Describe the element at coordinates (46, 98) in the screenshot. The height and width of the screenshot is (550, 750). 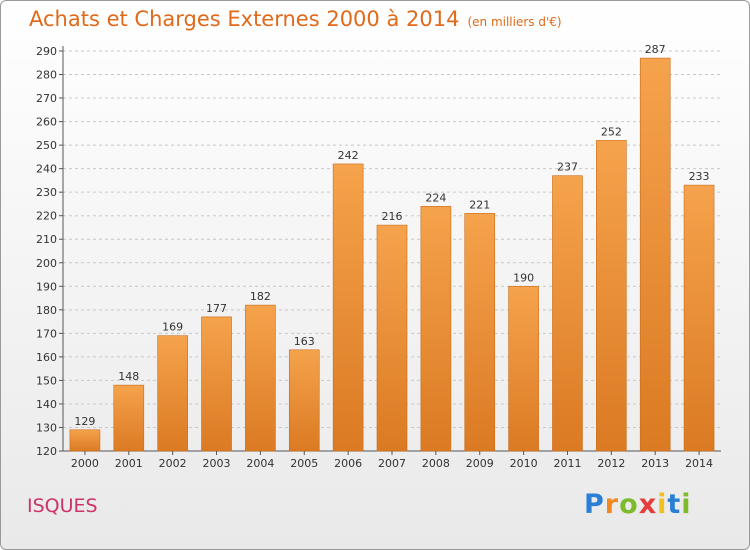
I see `y-tick-label: 270` at that location.